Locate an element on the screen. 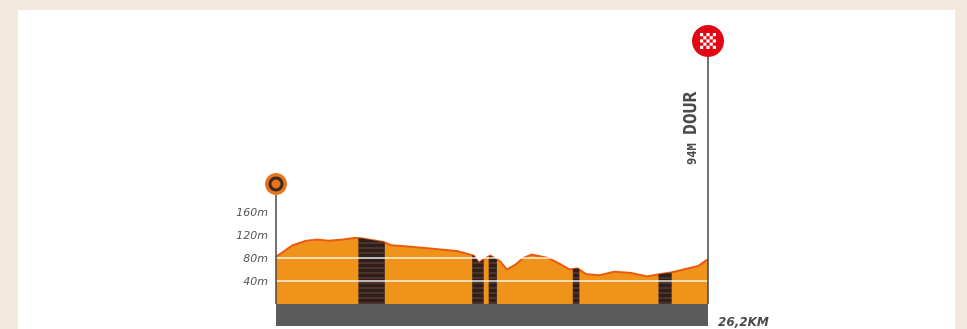  start-circle-ring is located at coordinates (276, 184).